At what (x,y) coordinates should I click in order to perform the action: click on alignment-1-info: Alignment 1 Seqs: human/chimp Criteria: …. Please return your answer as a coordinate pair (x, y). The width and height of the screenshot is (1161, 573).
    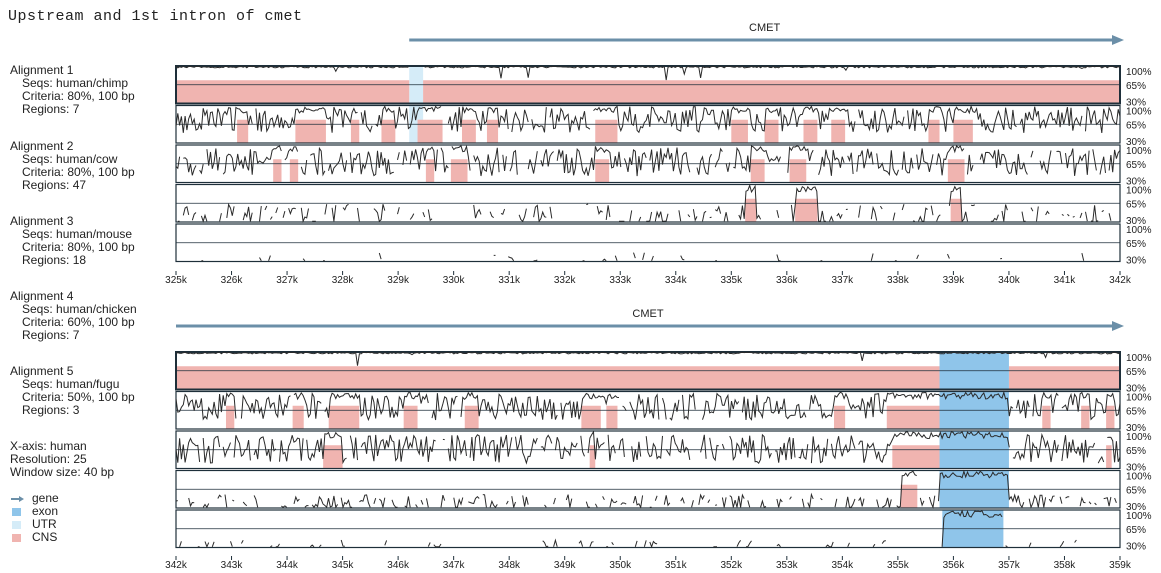
    Looking at the image, I should click on (72, 90).